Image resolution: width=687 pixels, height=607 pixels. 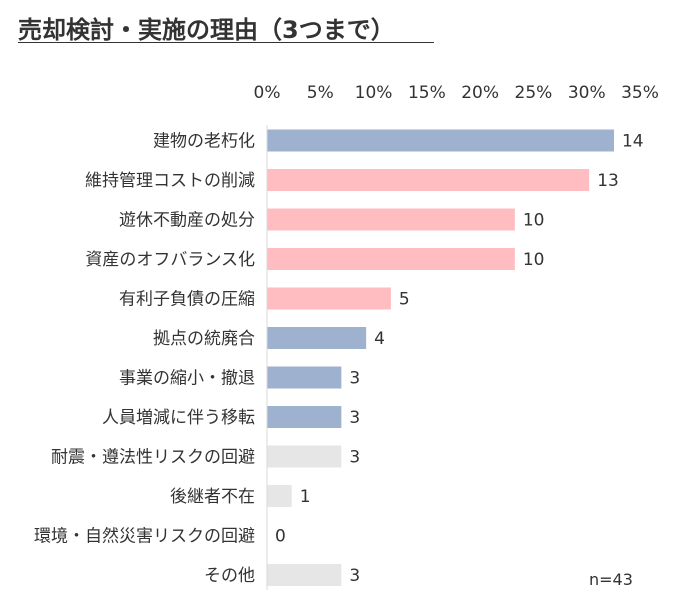 I want to click on category-label: 事業の縮小・撤退, so click(x=187, y=379).